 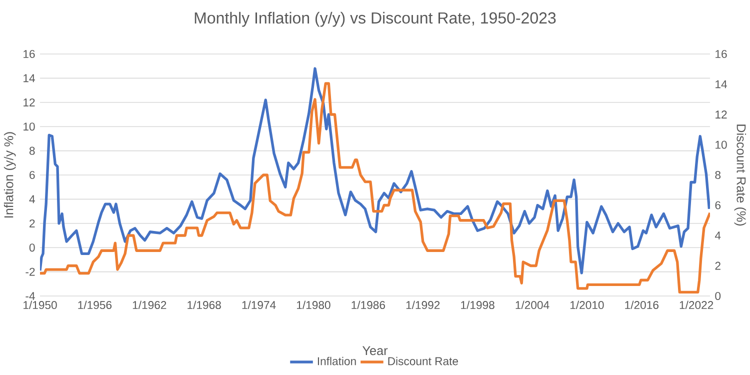 What do you see at coordinates (337, 361) in the screenshot?
I see `legend-label: Inflation` at bounding box center [337, 361].